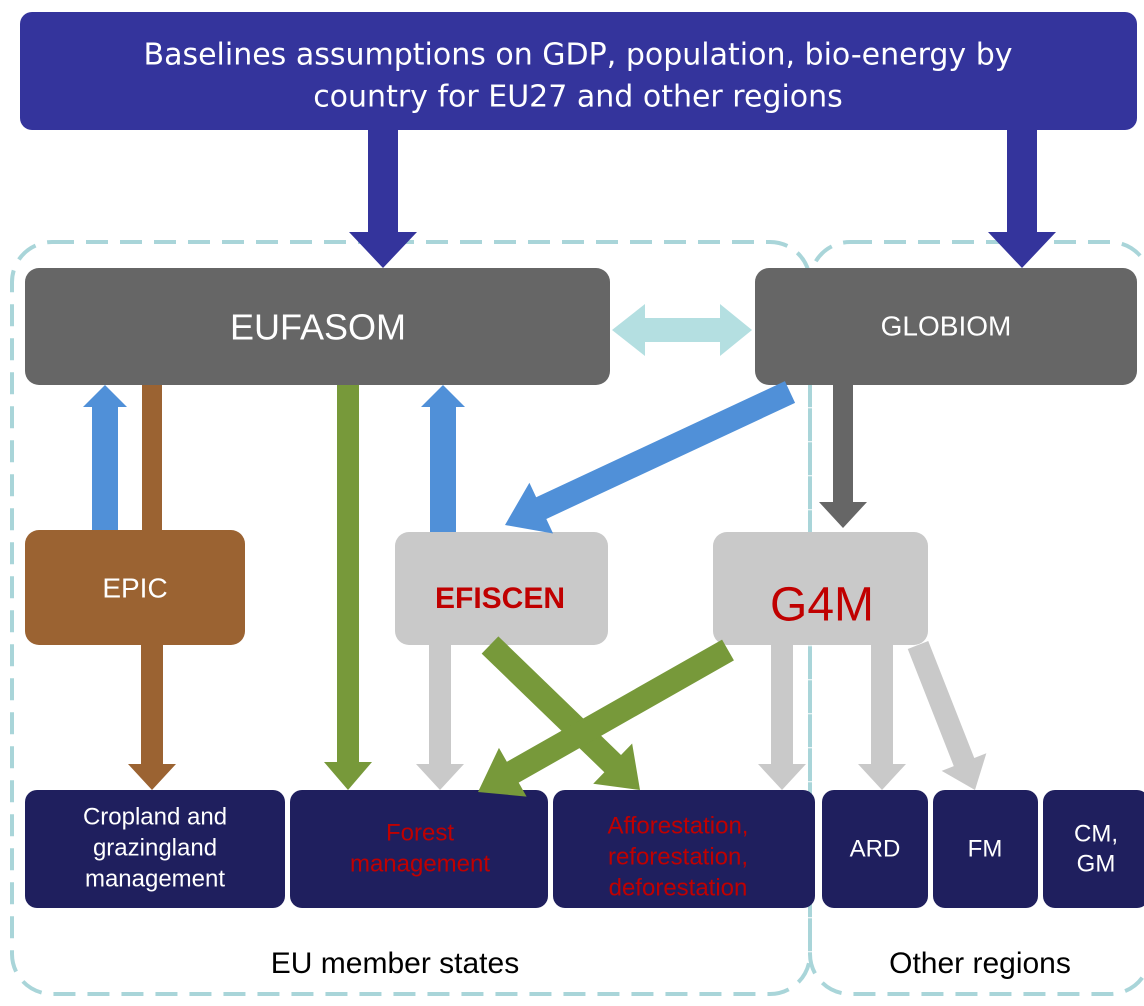  I want to click on model-label: GLOBIOM, so click(946, 325).